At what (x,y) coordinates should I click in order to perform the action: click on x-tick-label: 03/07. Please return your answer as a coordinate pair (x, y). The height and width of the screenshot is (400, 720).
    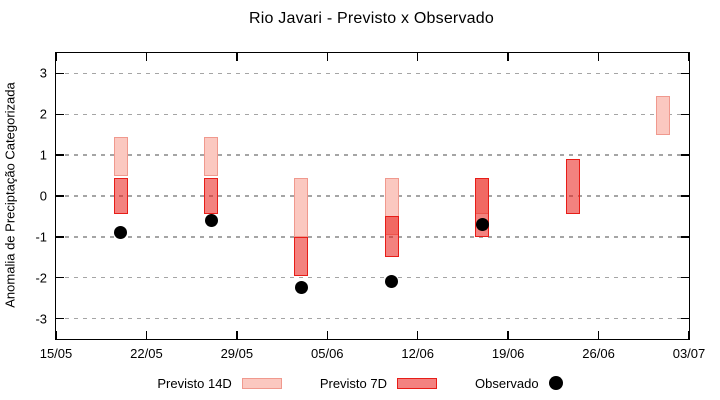
    Looking at the image, I should click on (689, 353).